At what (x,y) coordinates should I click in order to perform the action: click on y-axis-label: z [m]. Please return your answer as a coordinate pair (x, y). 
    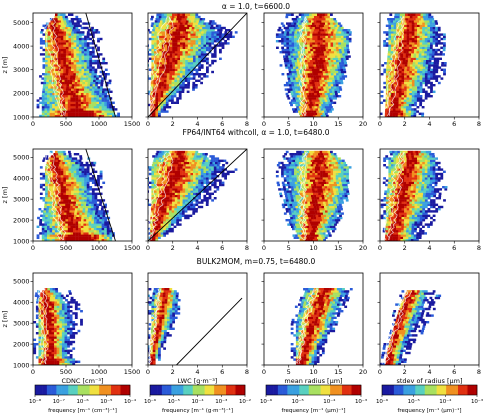
    Looking at the image, I should click on (5, 65).